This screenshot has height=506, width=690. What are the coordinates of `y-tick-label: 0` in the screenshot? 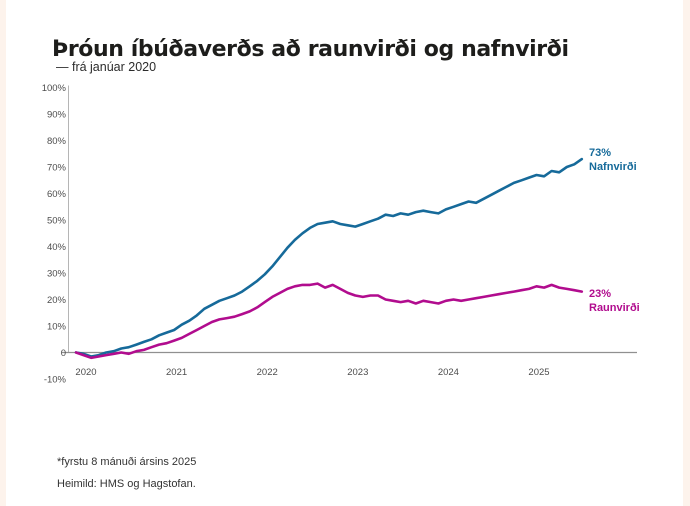 It's located at (63, 353).